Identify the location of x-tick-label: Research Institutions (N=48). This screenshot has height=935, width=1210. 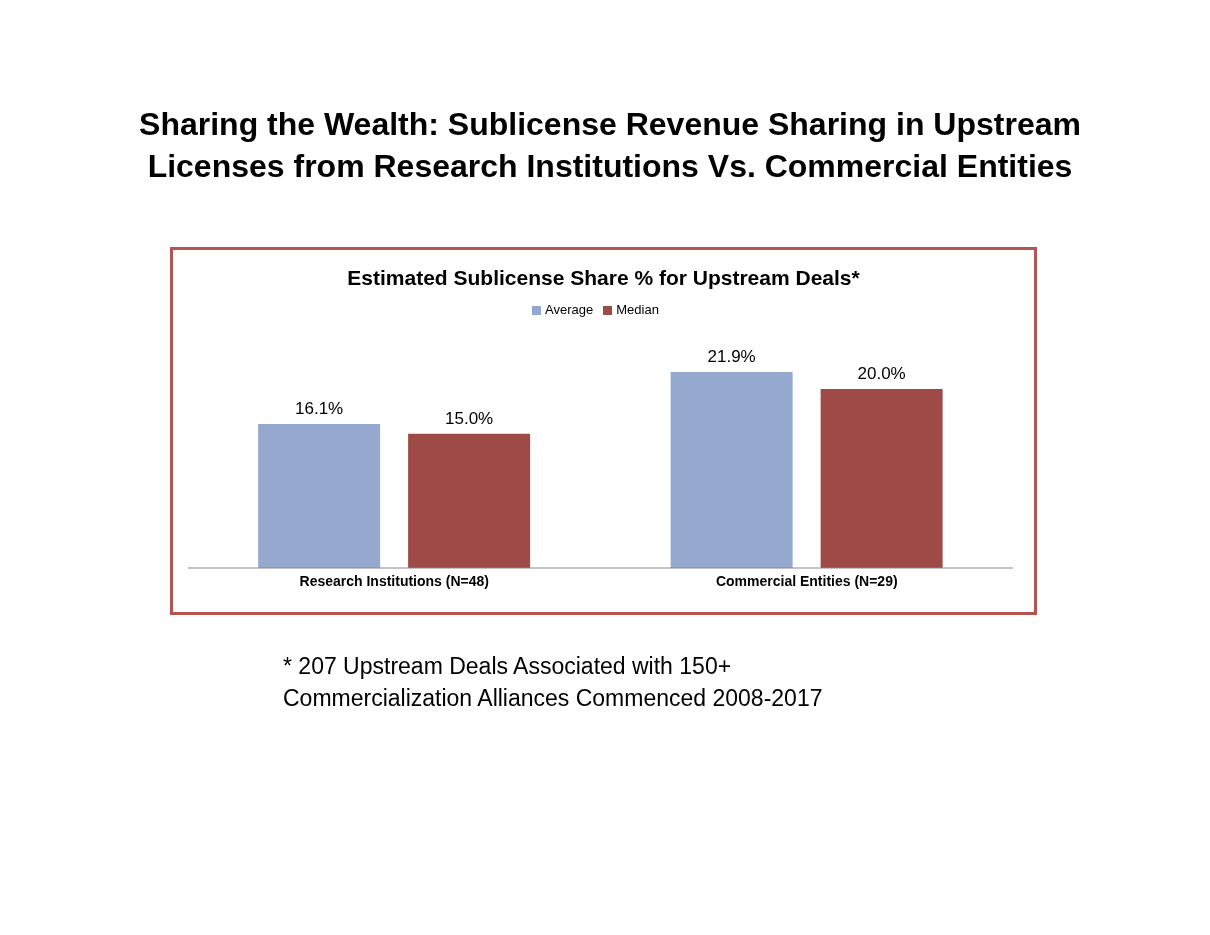
(394, 580).